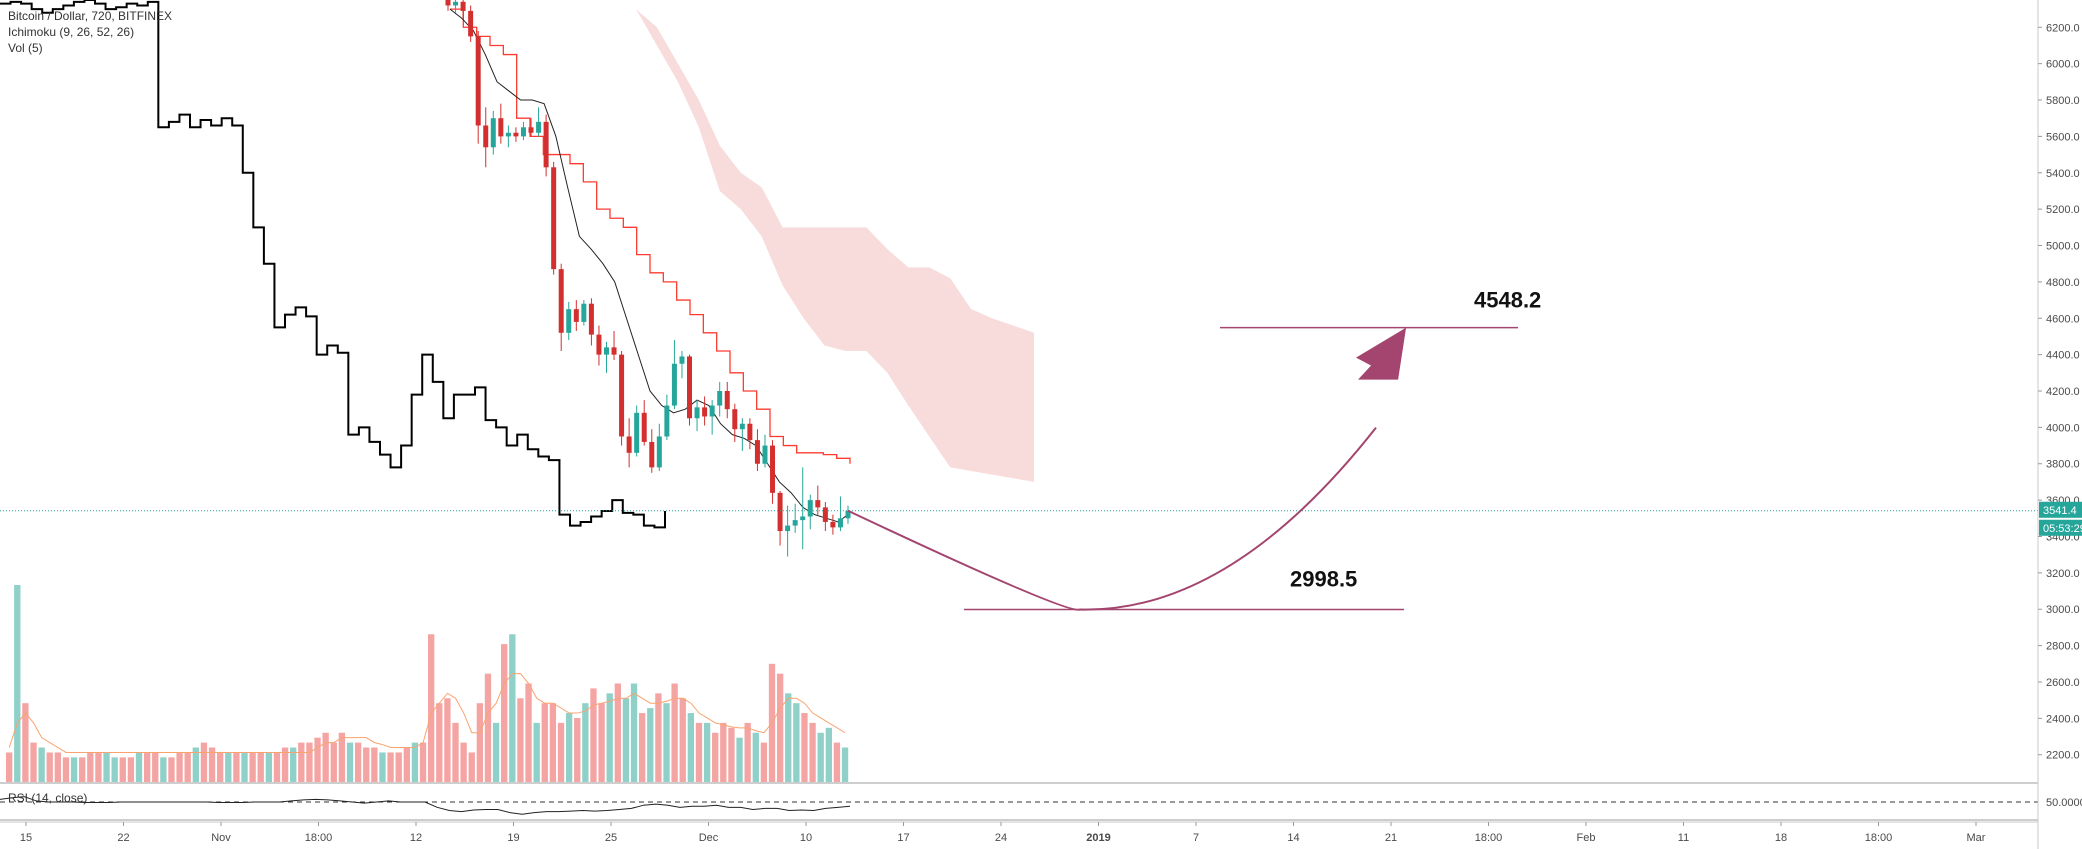 Image resolution: width=2082 pixels, height=849 pixels. What do you see at coordinates (903, 838) in the screenshot?
I see `time-tick-label: 17` at bounding box center [903, 838].